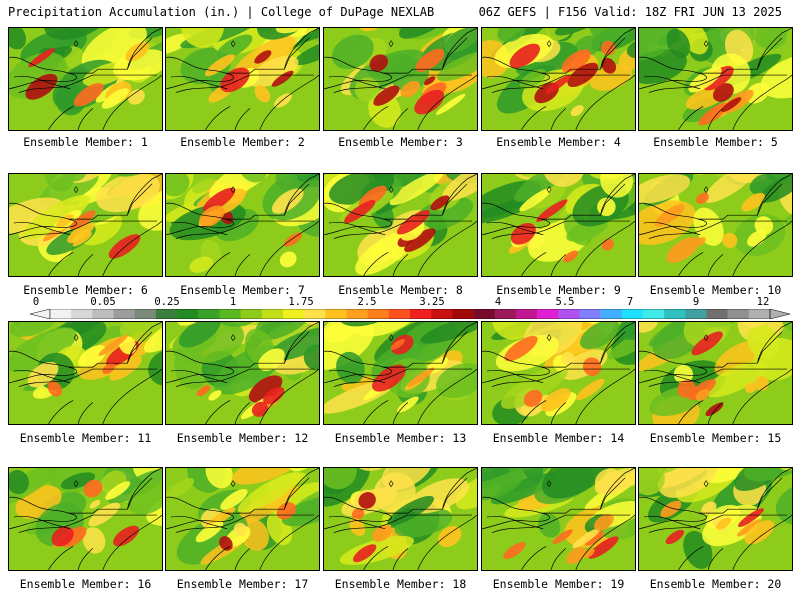 This screenshot has width=800, height=600. I want to click on colorbar-tick-label: 1.75, so click(301, 302).